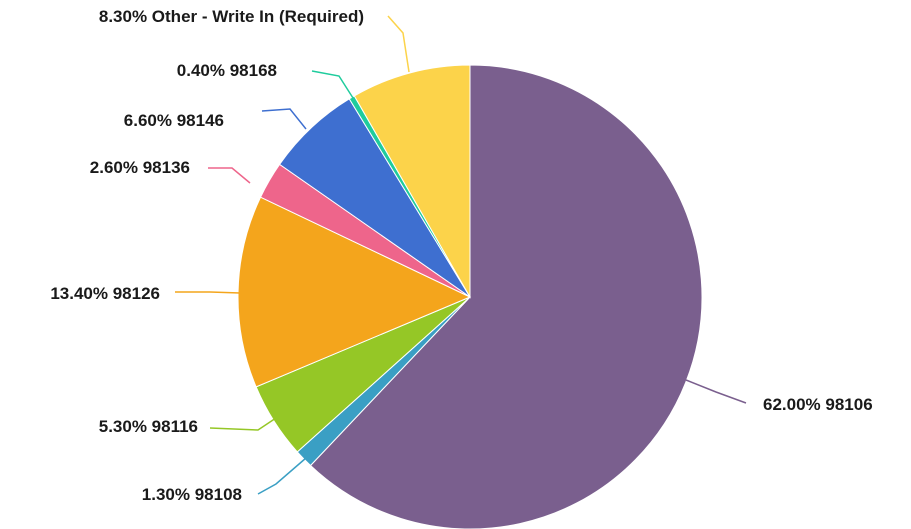  I want to click on slice-data-label: 2.60% 98136, so click(140, 167).